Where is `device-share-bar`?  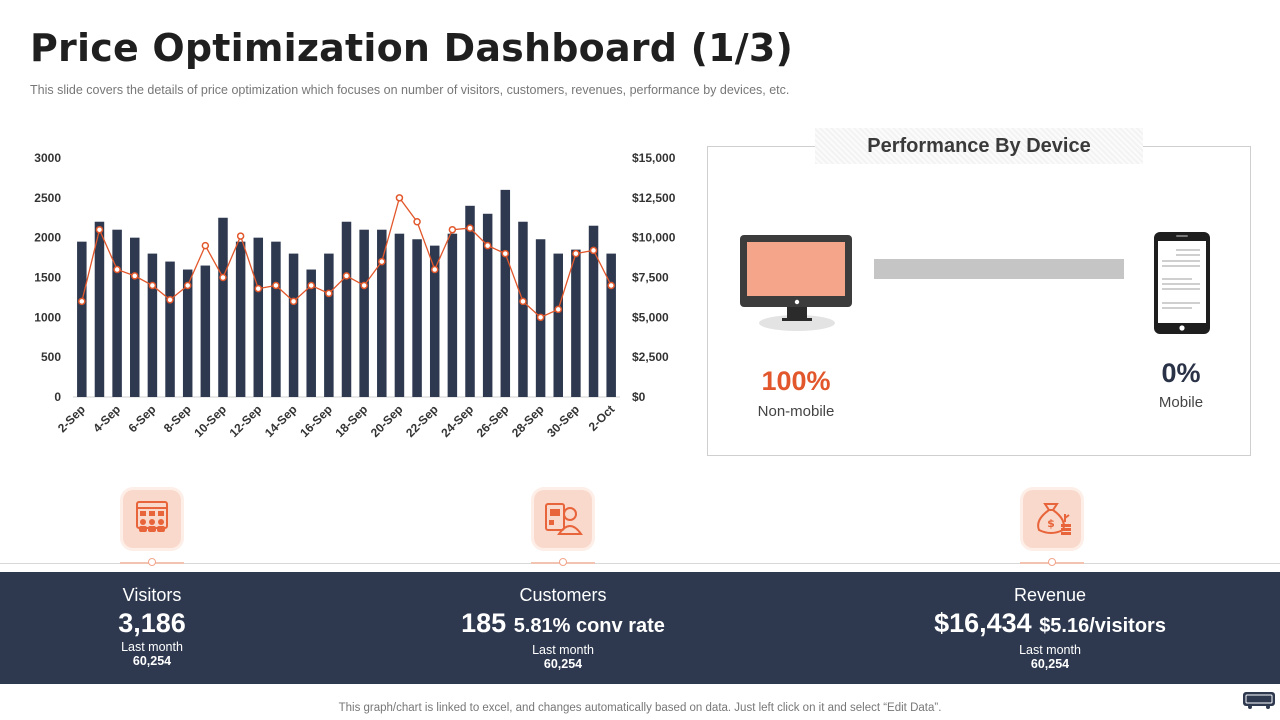
device-share-bar is located at coordinates (999, 269).